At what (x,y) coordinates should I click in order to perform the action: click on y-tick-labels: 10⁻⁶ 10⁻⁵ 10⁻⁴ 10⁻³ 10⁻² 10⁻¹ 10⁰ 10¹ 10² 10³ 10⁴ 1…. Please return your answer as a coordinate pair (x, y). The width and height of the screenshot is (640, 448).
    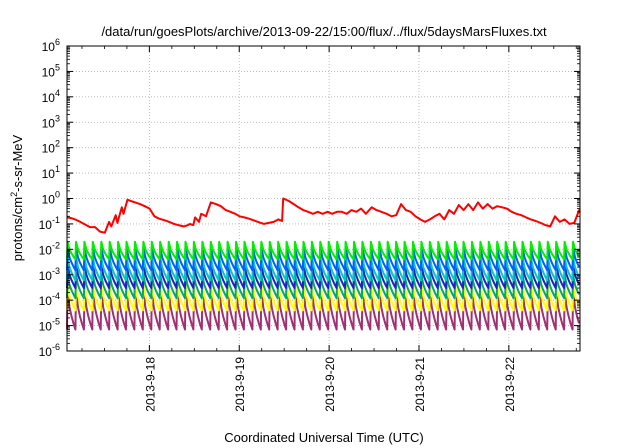
    Looking at the image, I should click on (49, 198).